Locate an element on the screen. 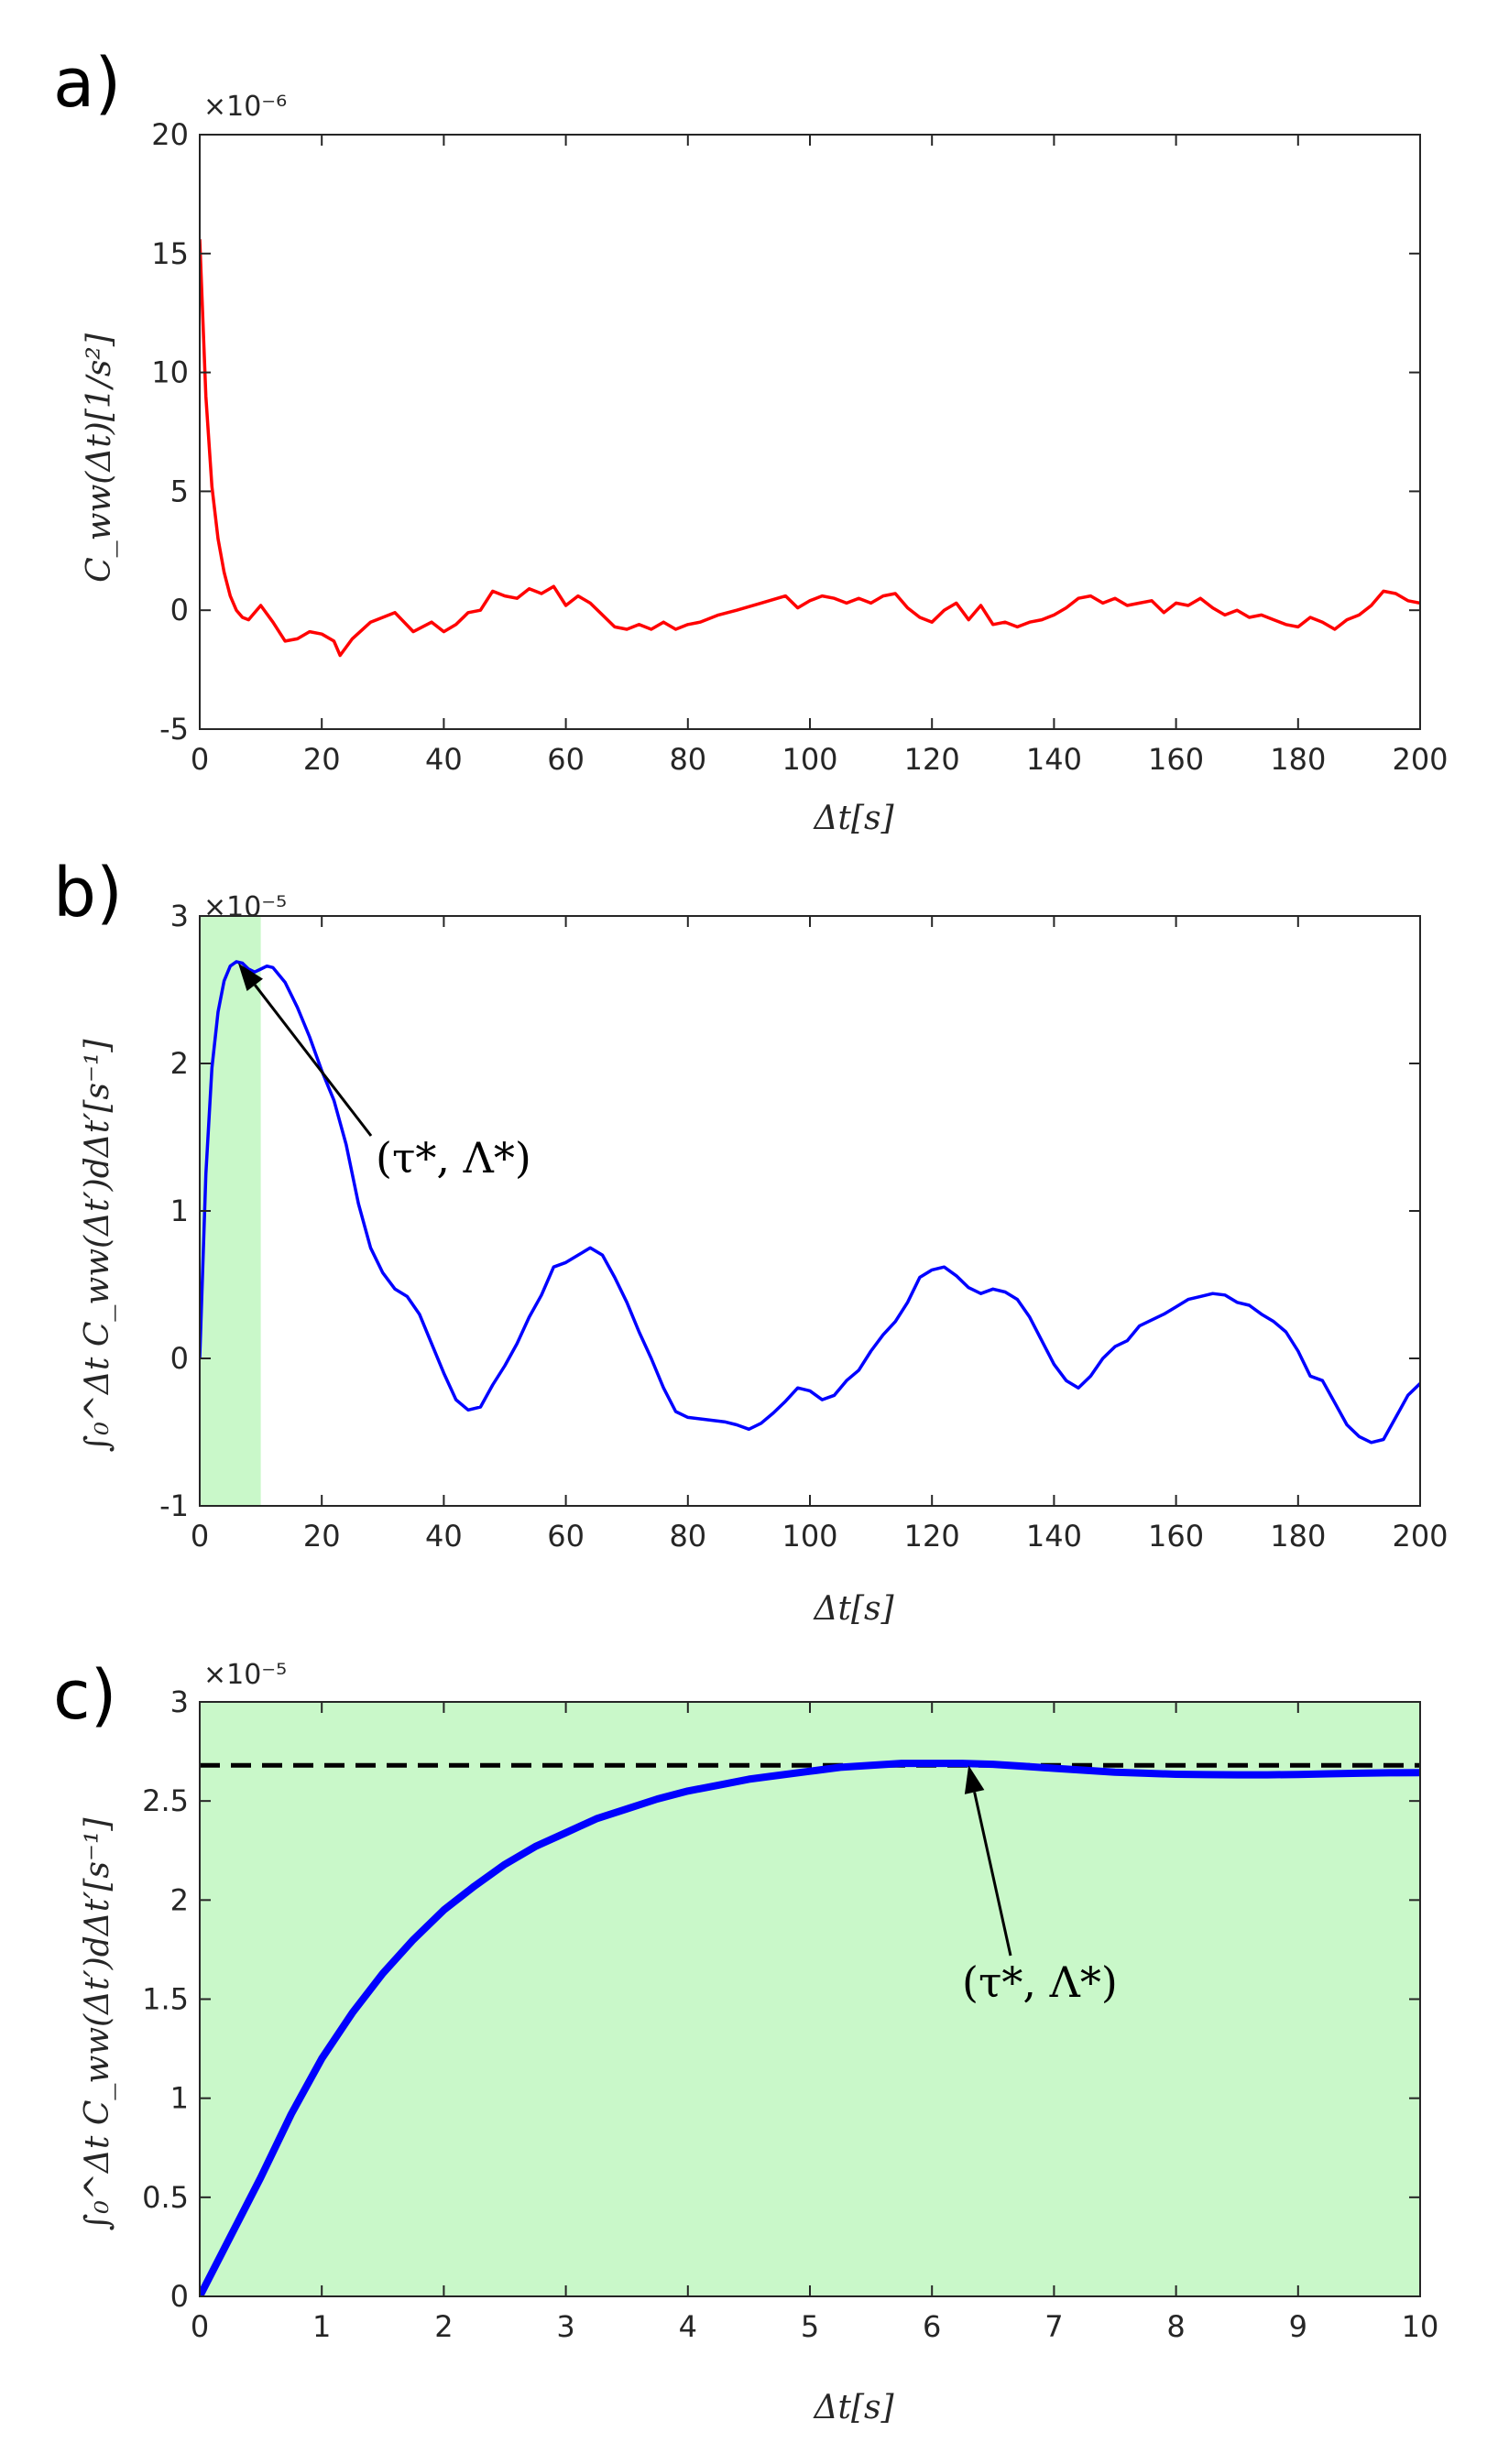 This screenshot has height=2464, width=1498. panel-c-y-axis-label: ∫₀^Δt C_ww(Δt′)dΔt′[s⁻¹] is located at coordinates (97, 2024).